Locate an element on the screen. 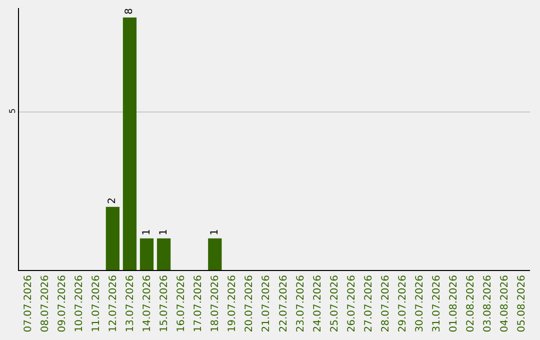  x-tick-label: 03.08.2026 is located at coordinates (488, 303).